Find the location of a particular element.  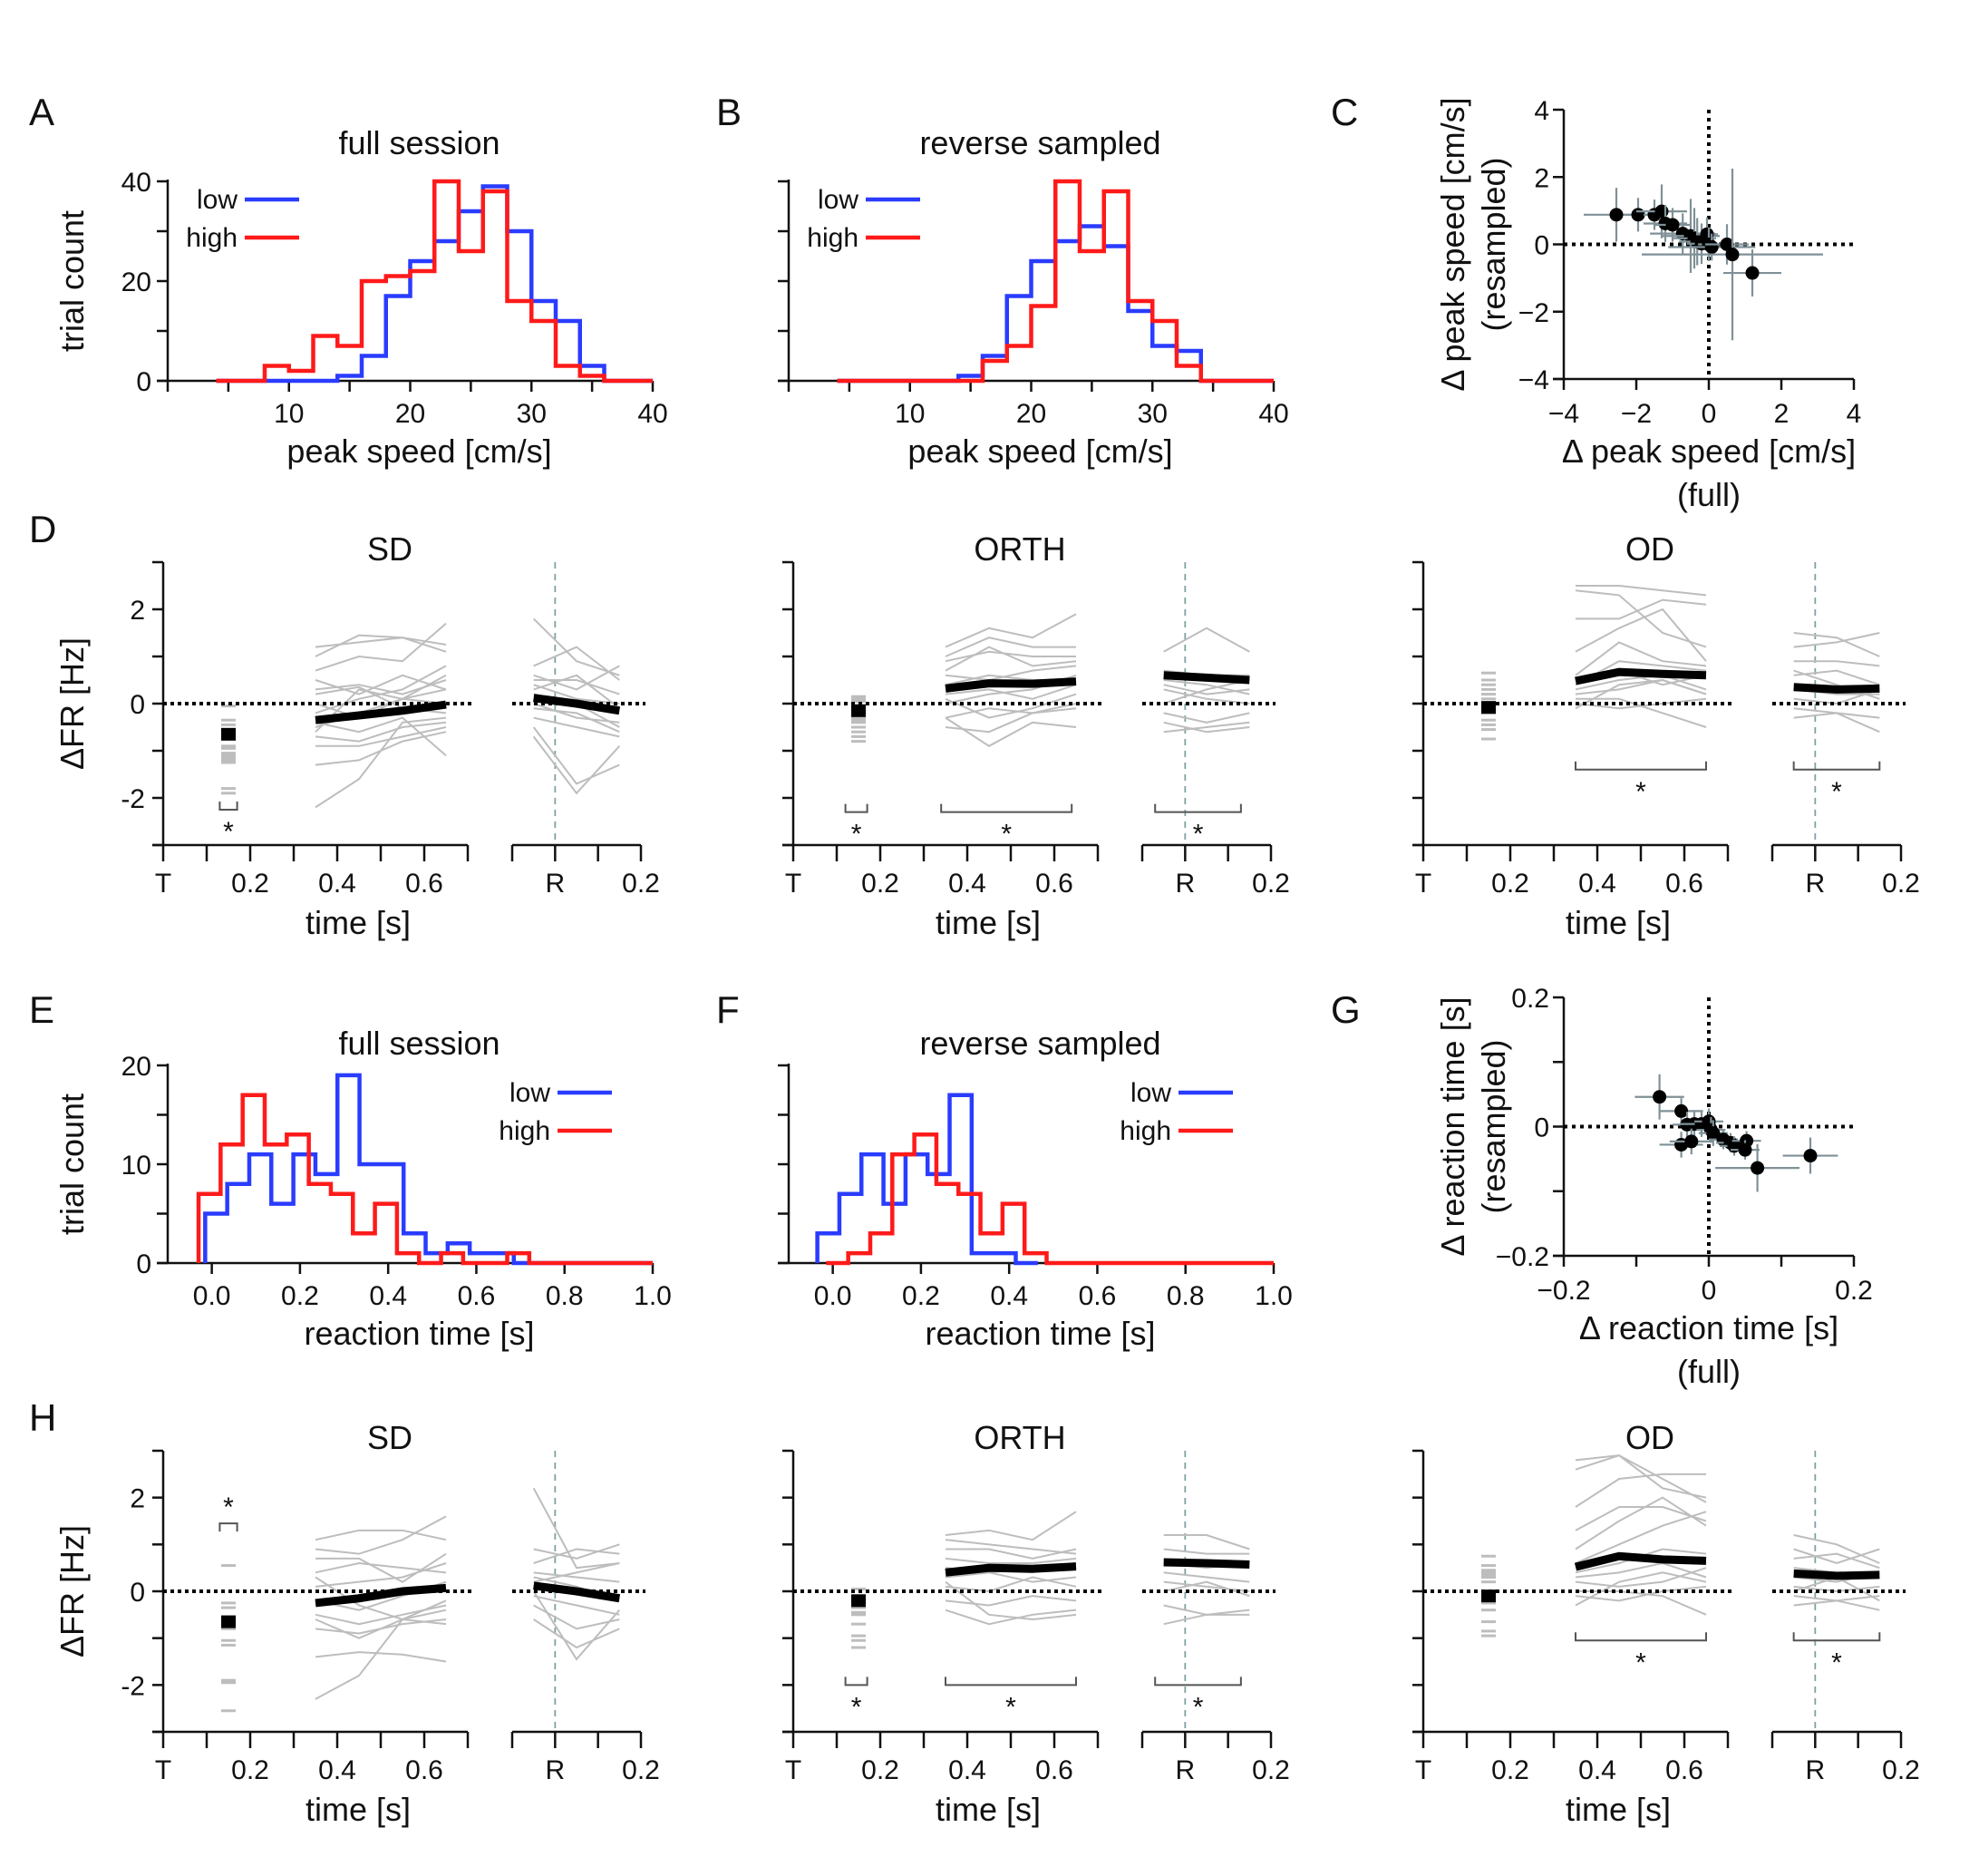

panel-letter: G is located at coordinates (1346, 1009).